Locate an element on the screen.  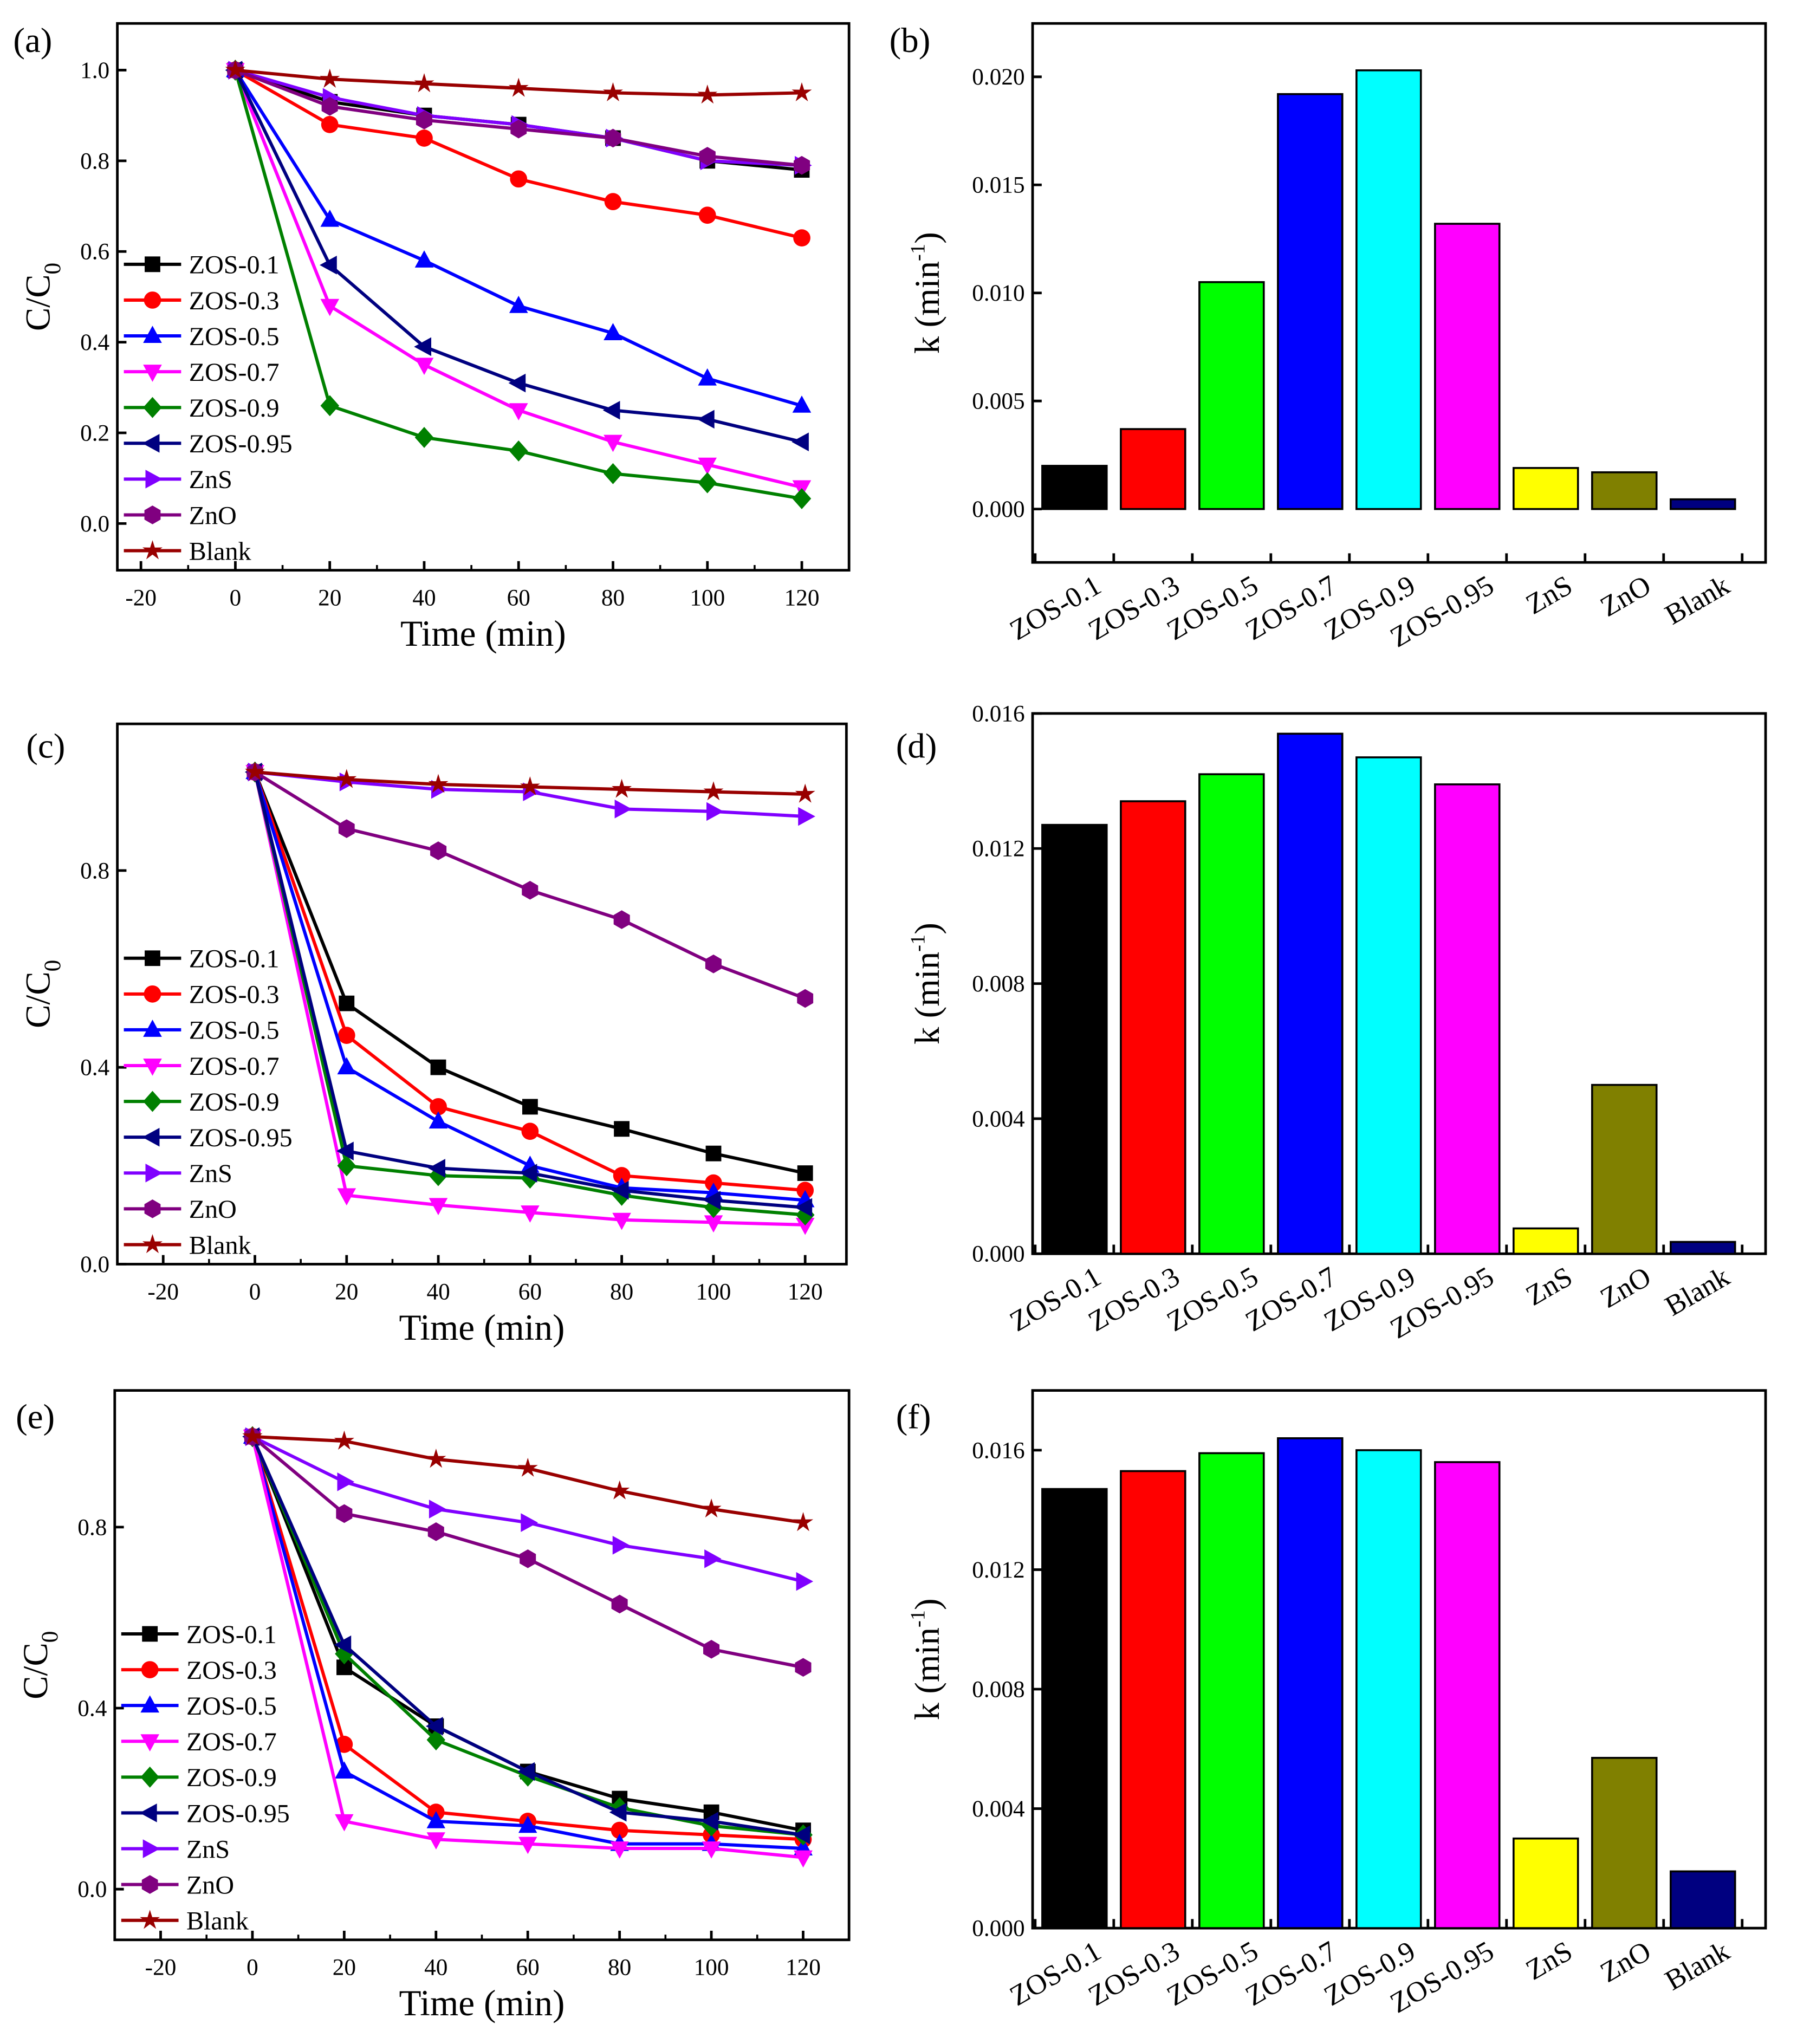
bar-ZOS-0.95 is located at coordinates (1468, 366).